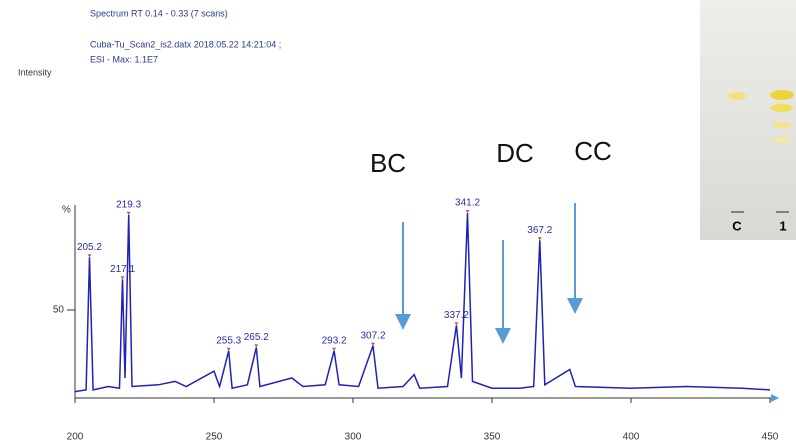 This screenshot has width=796, height=447. I want to click on y-axis-label: %, so click(66, 210).